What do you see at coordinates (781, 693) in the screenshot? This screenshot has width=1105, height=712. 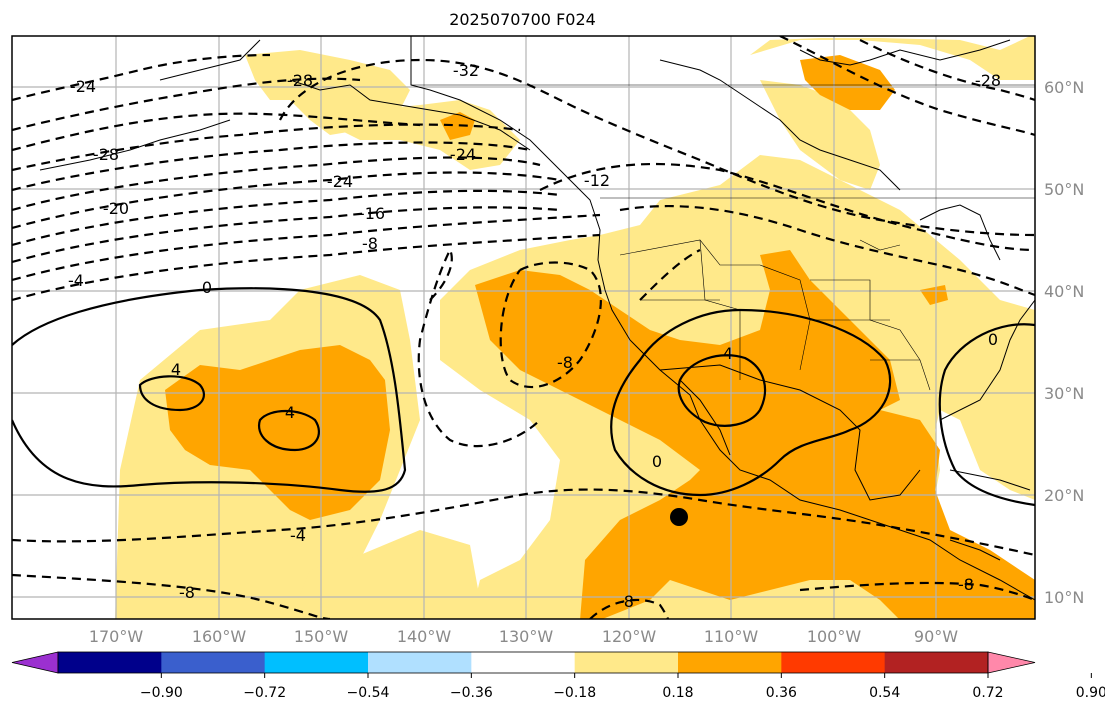 I see `colorbar-tick-label: 0.36` at bounding box center [781, 693].